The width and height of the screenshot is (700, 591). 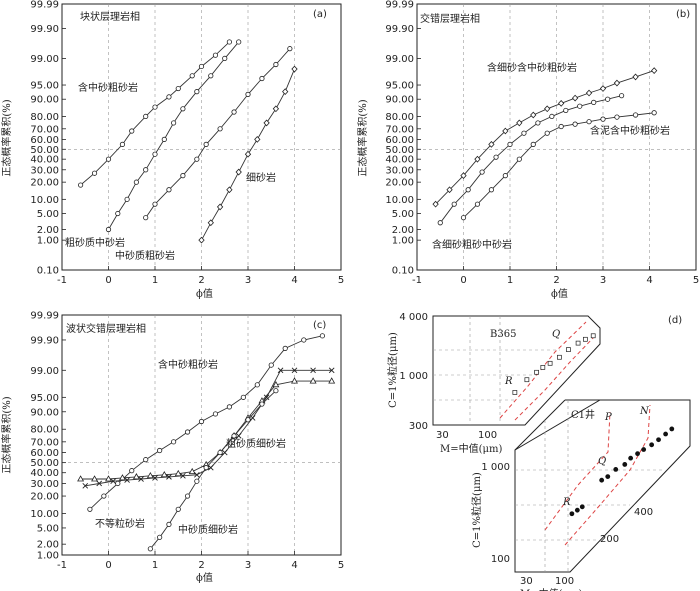 I want to click on y-tick-label: 2.00, so click(x=48, y=545).